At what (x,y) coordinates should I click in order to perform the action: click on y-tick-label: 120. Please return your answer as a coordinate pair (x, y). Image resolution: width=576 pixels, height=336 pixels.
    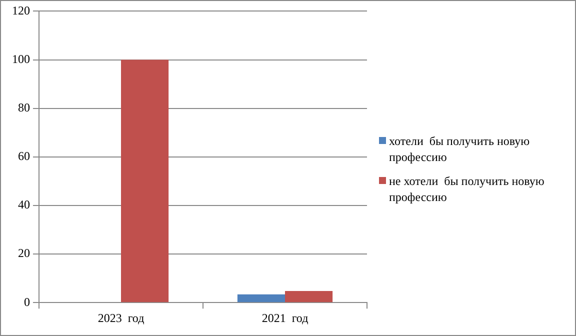
    Looking at the image, I should click on (21, 10).